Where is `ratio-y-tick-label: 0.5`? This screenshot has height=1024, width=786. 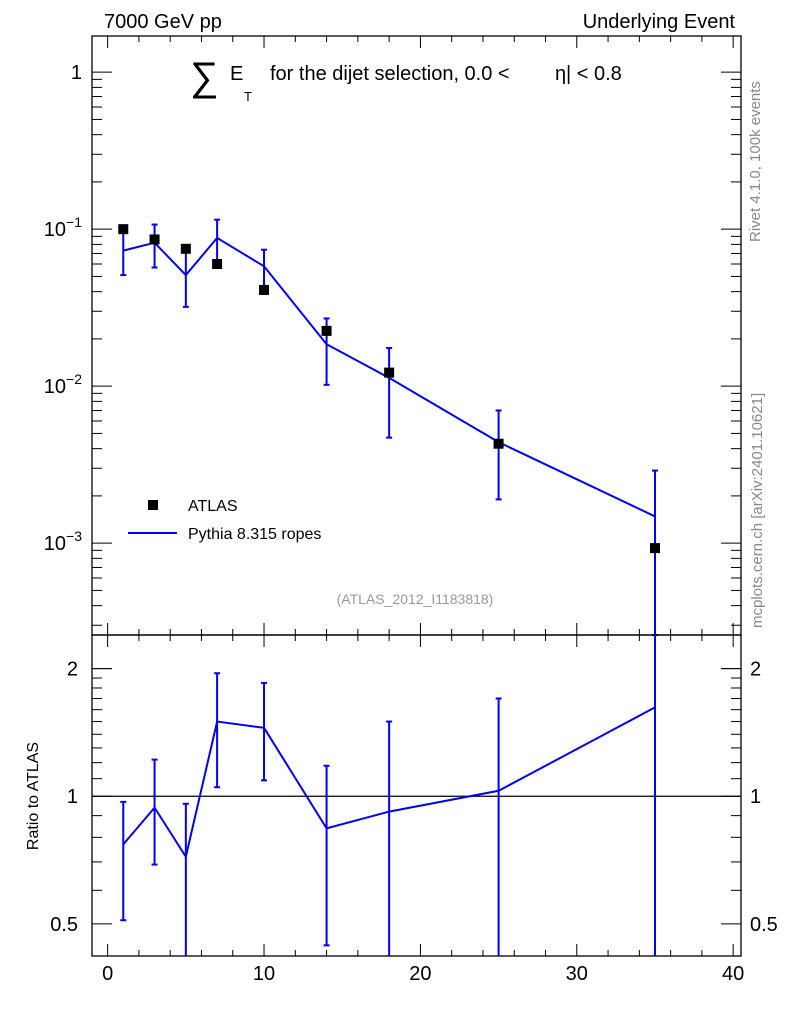 ratio-y-tick-label: 0.5 is located at coordinates (64, 925).